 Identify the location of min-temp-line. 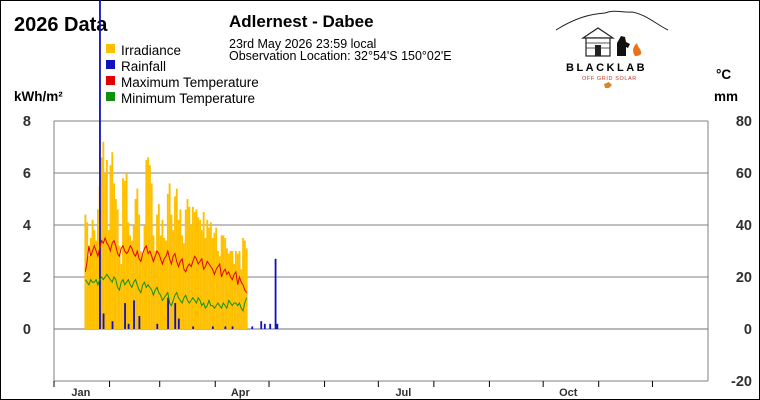
(166, 293).